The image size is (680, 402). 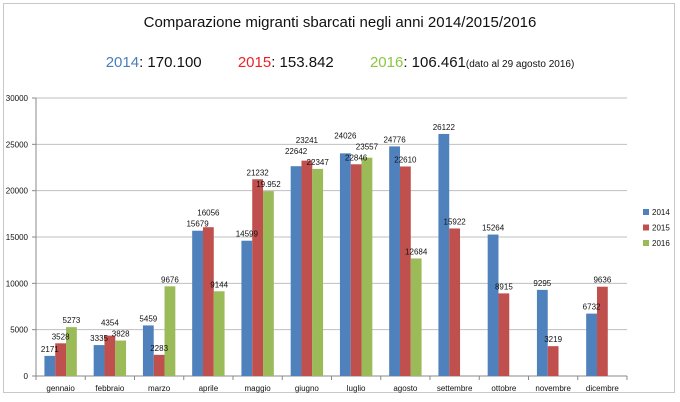 I want to click on data-label-2015: 8915, so click(x=504, y=286).